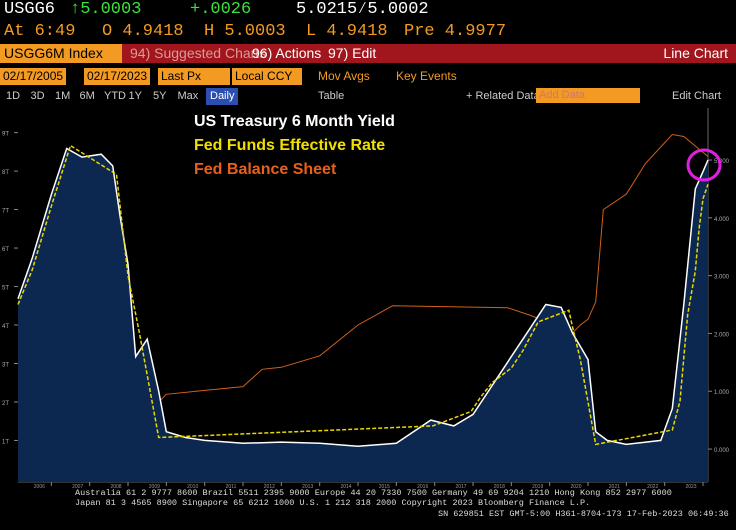 The width and height of the screenshot is (736, 530). Describe the element at coordinates (690, 486) in the screenshot. I see `x-tick-label: 2023` at that location.